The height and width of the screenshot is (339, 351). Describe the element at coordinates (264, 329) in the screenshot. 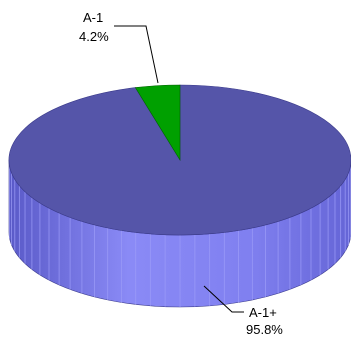

I see `slice-value-a1-plus: 95.8%` at that location.